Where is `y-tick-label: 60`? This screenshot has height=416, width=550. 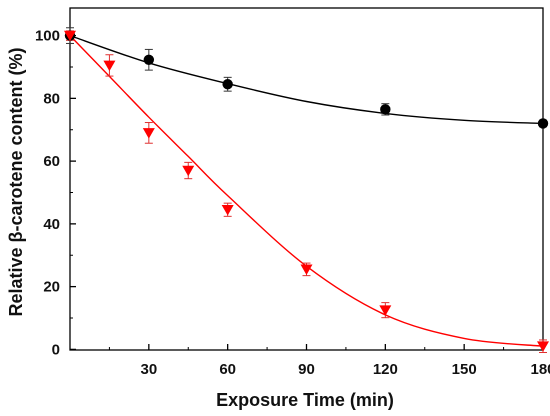
y-tick-label: 60 is located at coordinates (51, 161).